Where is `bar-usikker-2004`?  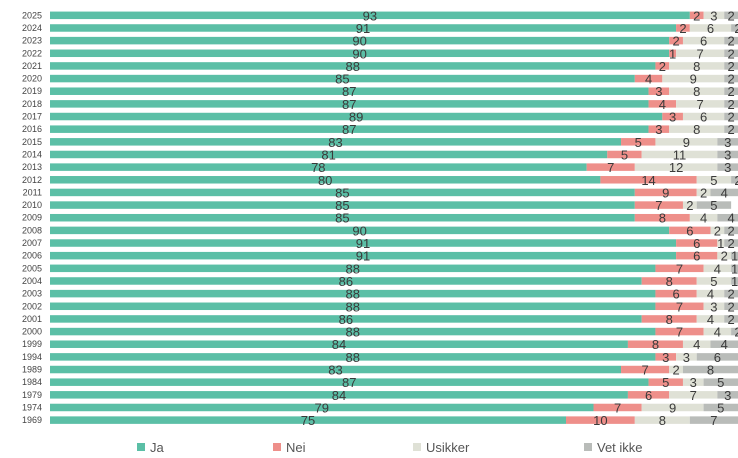 bar-usikker-2004 is located at coordinates (714, 281).